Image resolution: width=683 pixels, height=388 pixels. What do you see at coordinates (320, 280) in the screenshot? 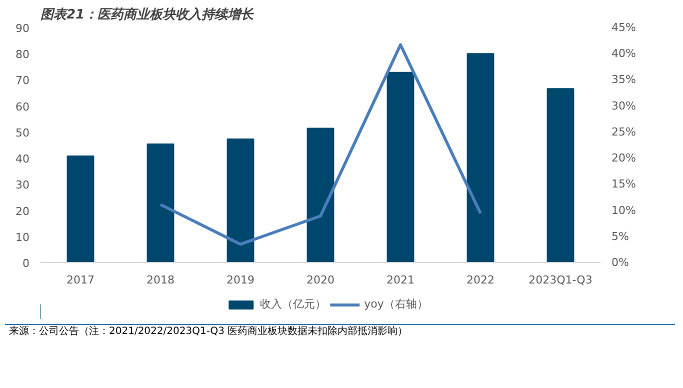
I see `x-tick-label: 2020` at bounding box center [320, 280].